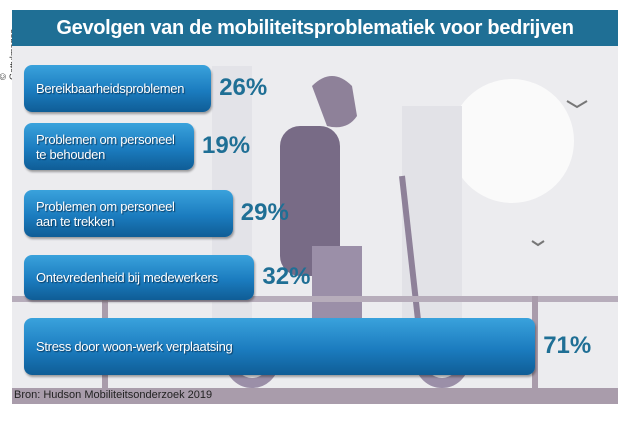 The height and width of the screenshot is (424, 618). Describe the element at coordinates (105, 146) in the screenshot. I see `bar-label: Problemen om personeel te behouden` at that location.